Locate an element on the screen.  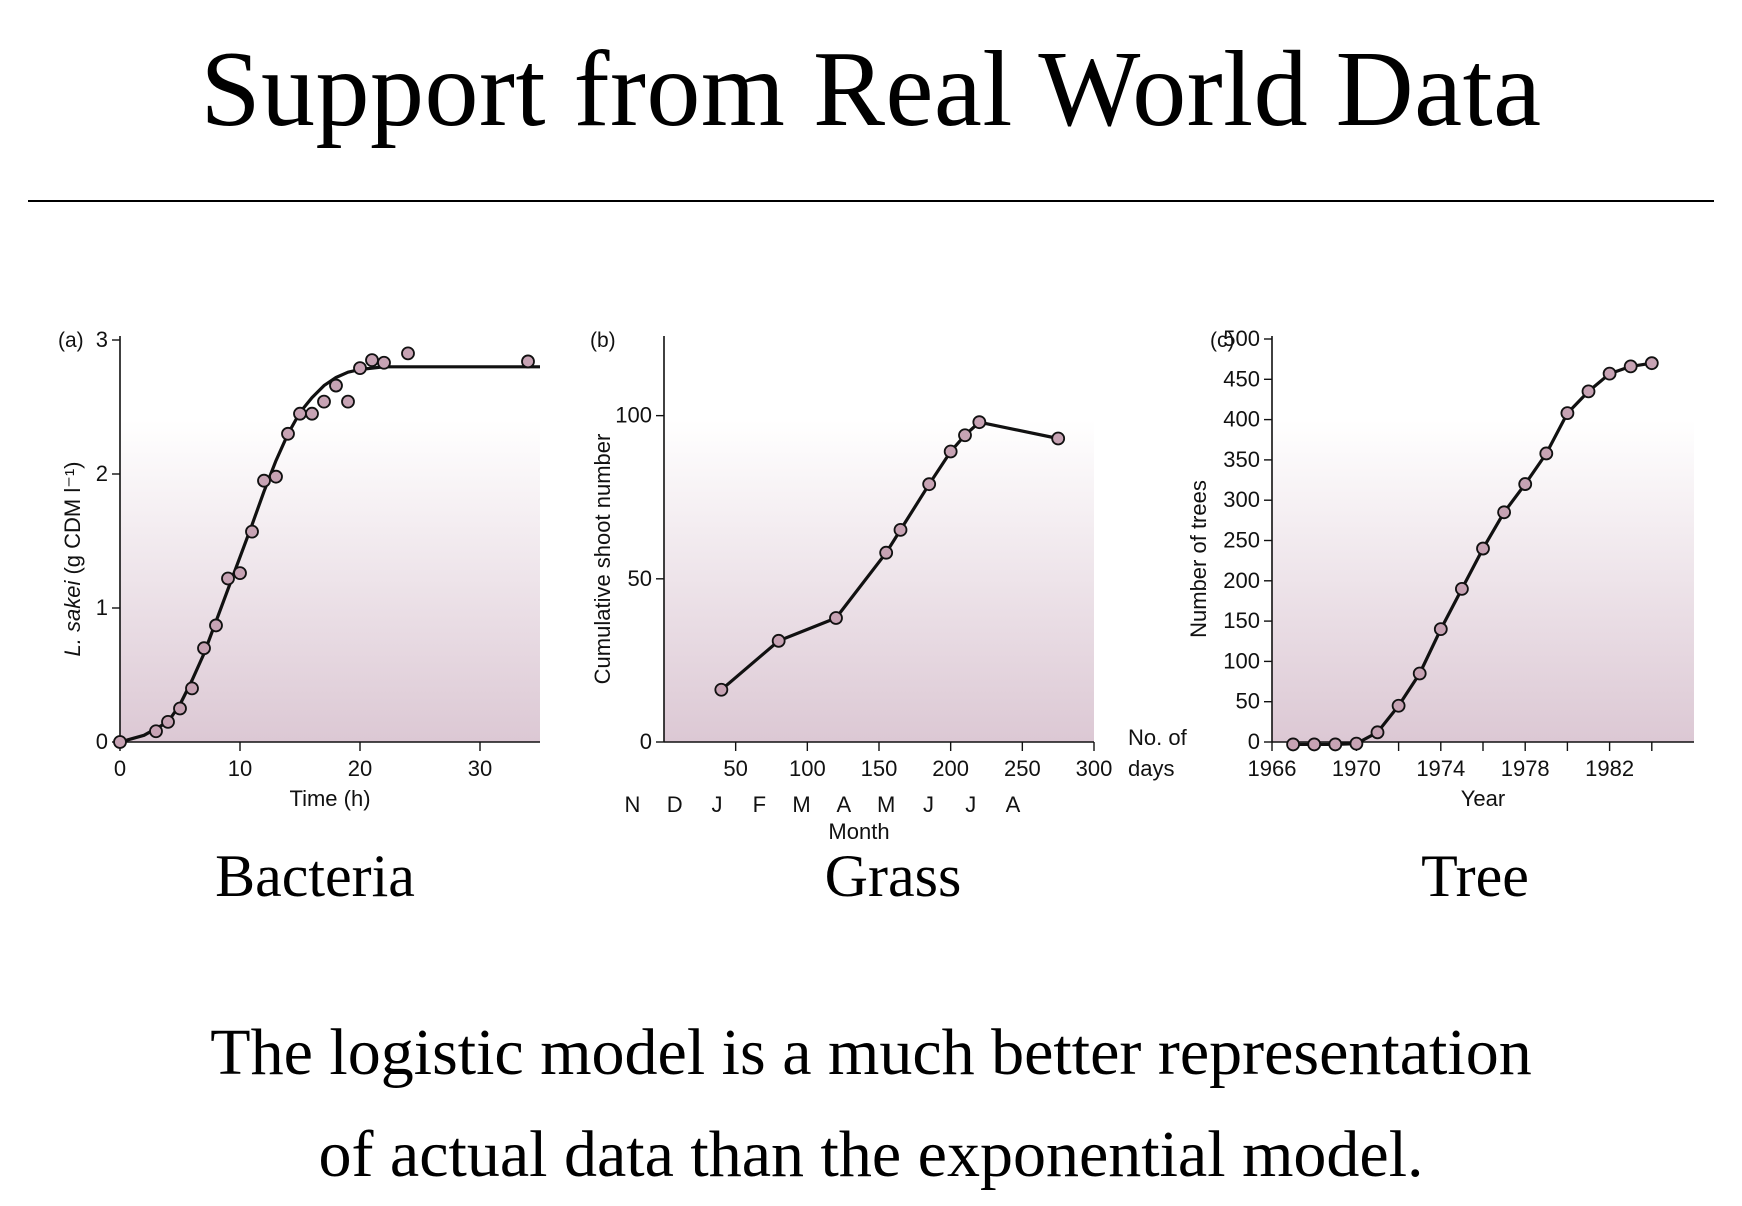
panel-label: (c) is located at coordinates (1222, 340).